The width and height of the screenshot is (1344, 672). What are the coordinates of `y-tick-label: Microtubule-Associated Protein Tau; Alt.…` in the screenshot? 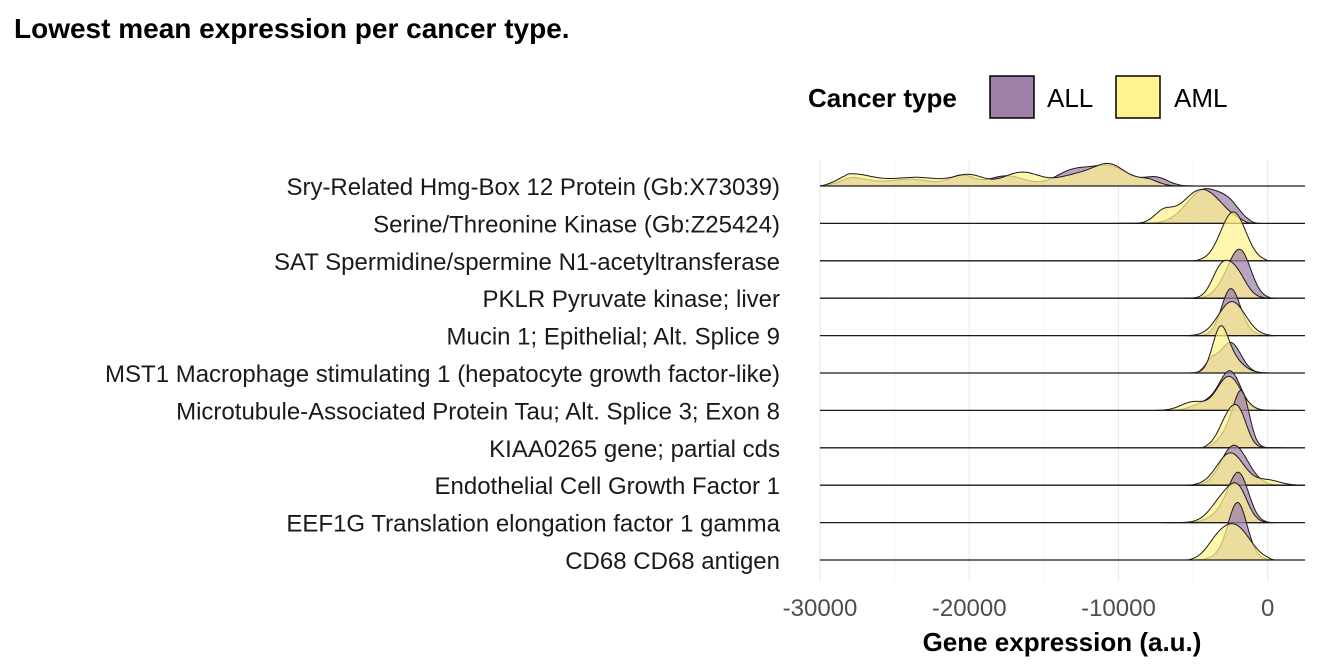 It's located at (478, 411).